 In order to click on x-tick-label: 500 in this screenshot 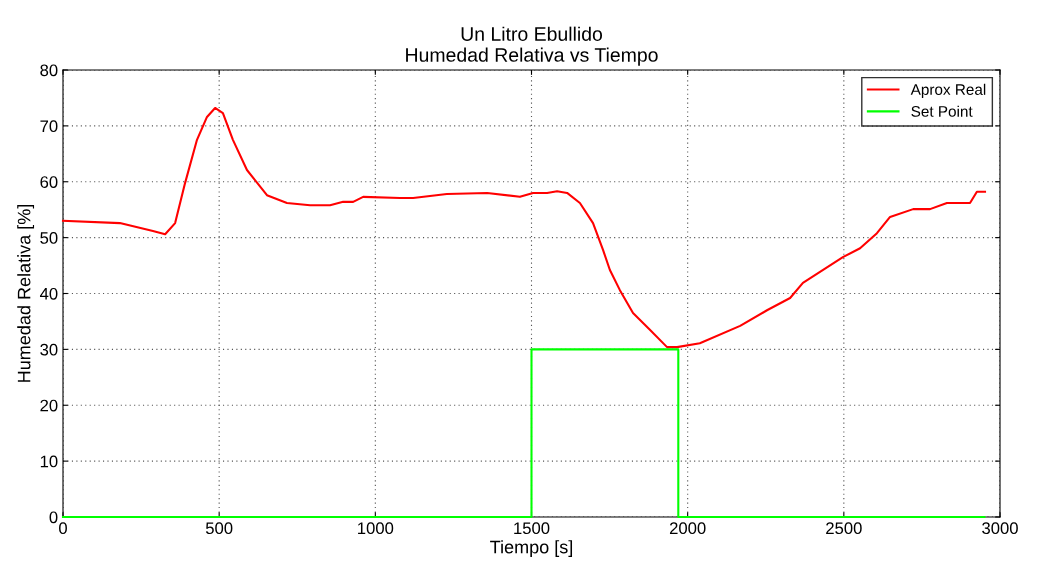, I will do `click(219, 528)`.